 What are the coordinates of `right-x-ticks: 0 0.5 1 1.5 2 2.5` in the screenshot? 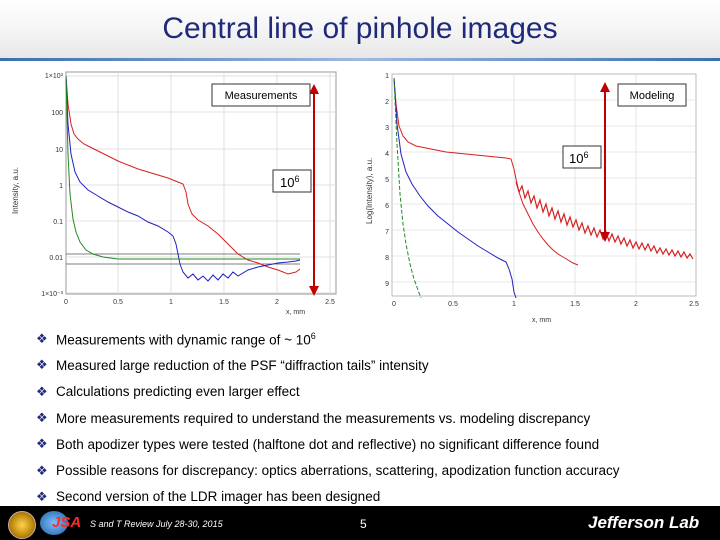 It's located at (545, 304).